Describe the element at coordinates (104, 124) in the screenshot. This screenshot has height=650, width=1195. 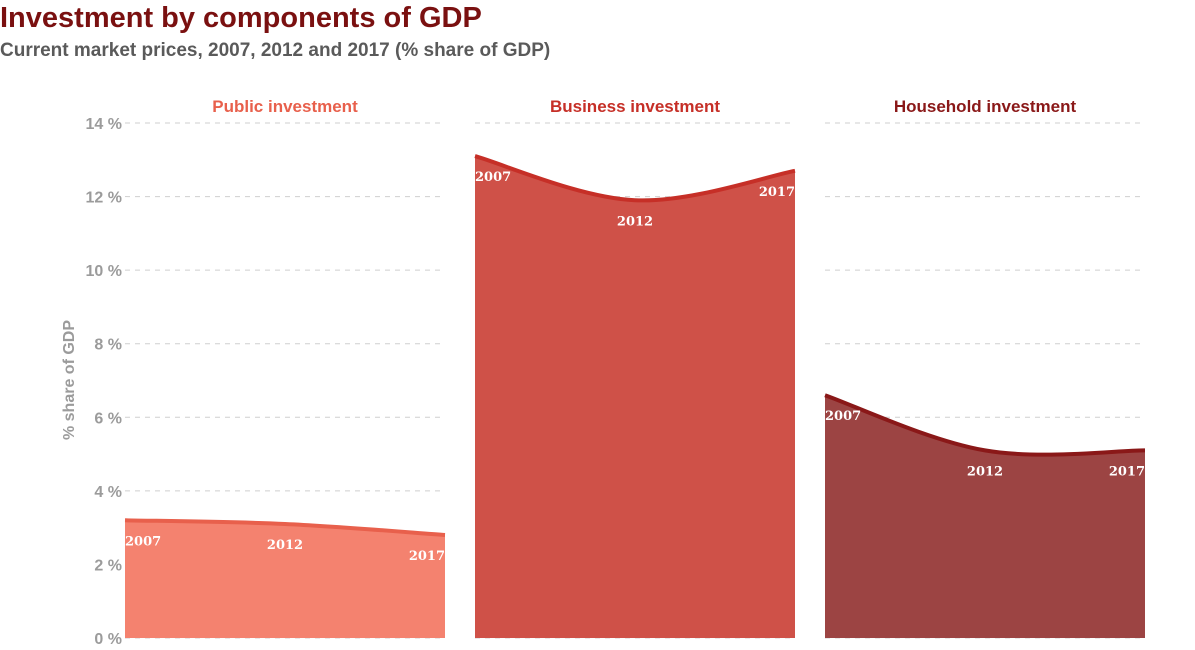
I see `y-tick-label: 14 %` at that location.